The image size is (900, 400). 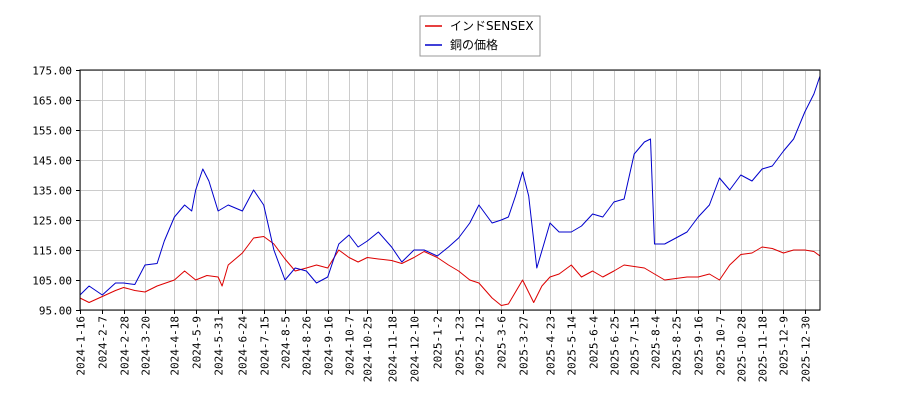 I want to click on x-tick-label: 2025-7-15, so click(x=635, y=346).